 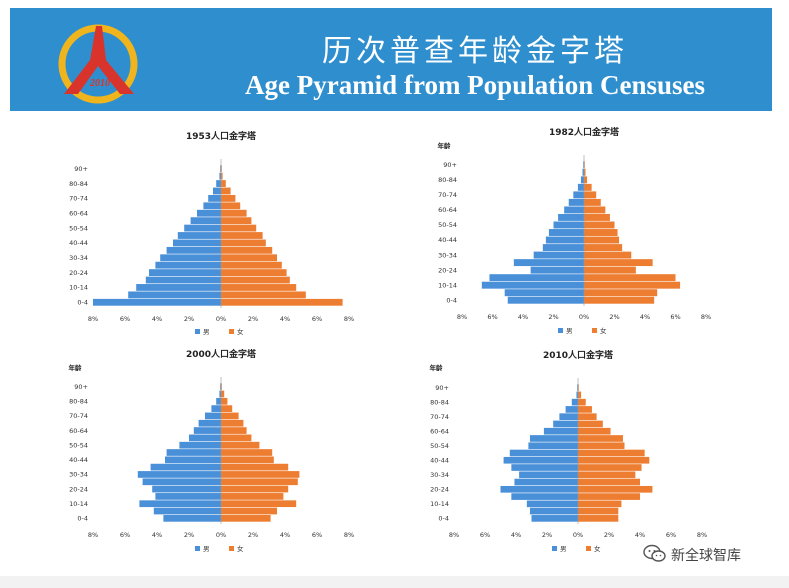 What do you see at coordinates (394, 582) in the screenshot?
I see `bottom-strip` at bounding box center [394, 582].